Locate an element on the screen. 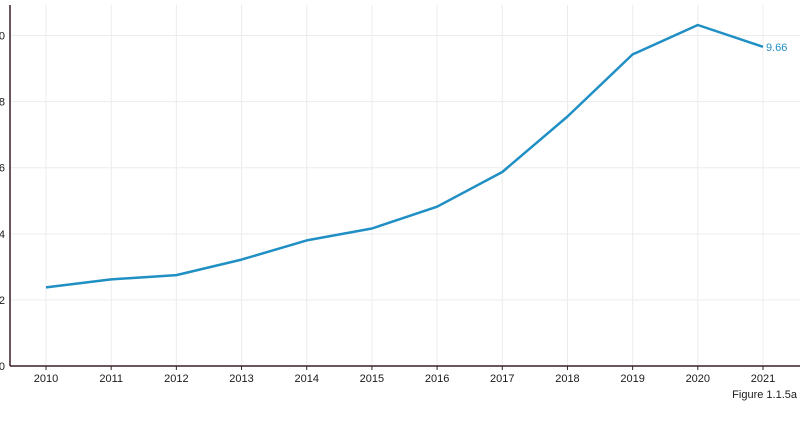 This screenshot has height=429, width=800. y-tick-label: 2 is located at coordinates (2, 301).